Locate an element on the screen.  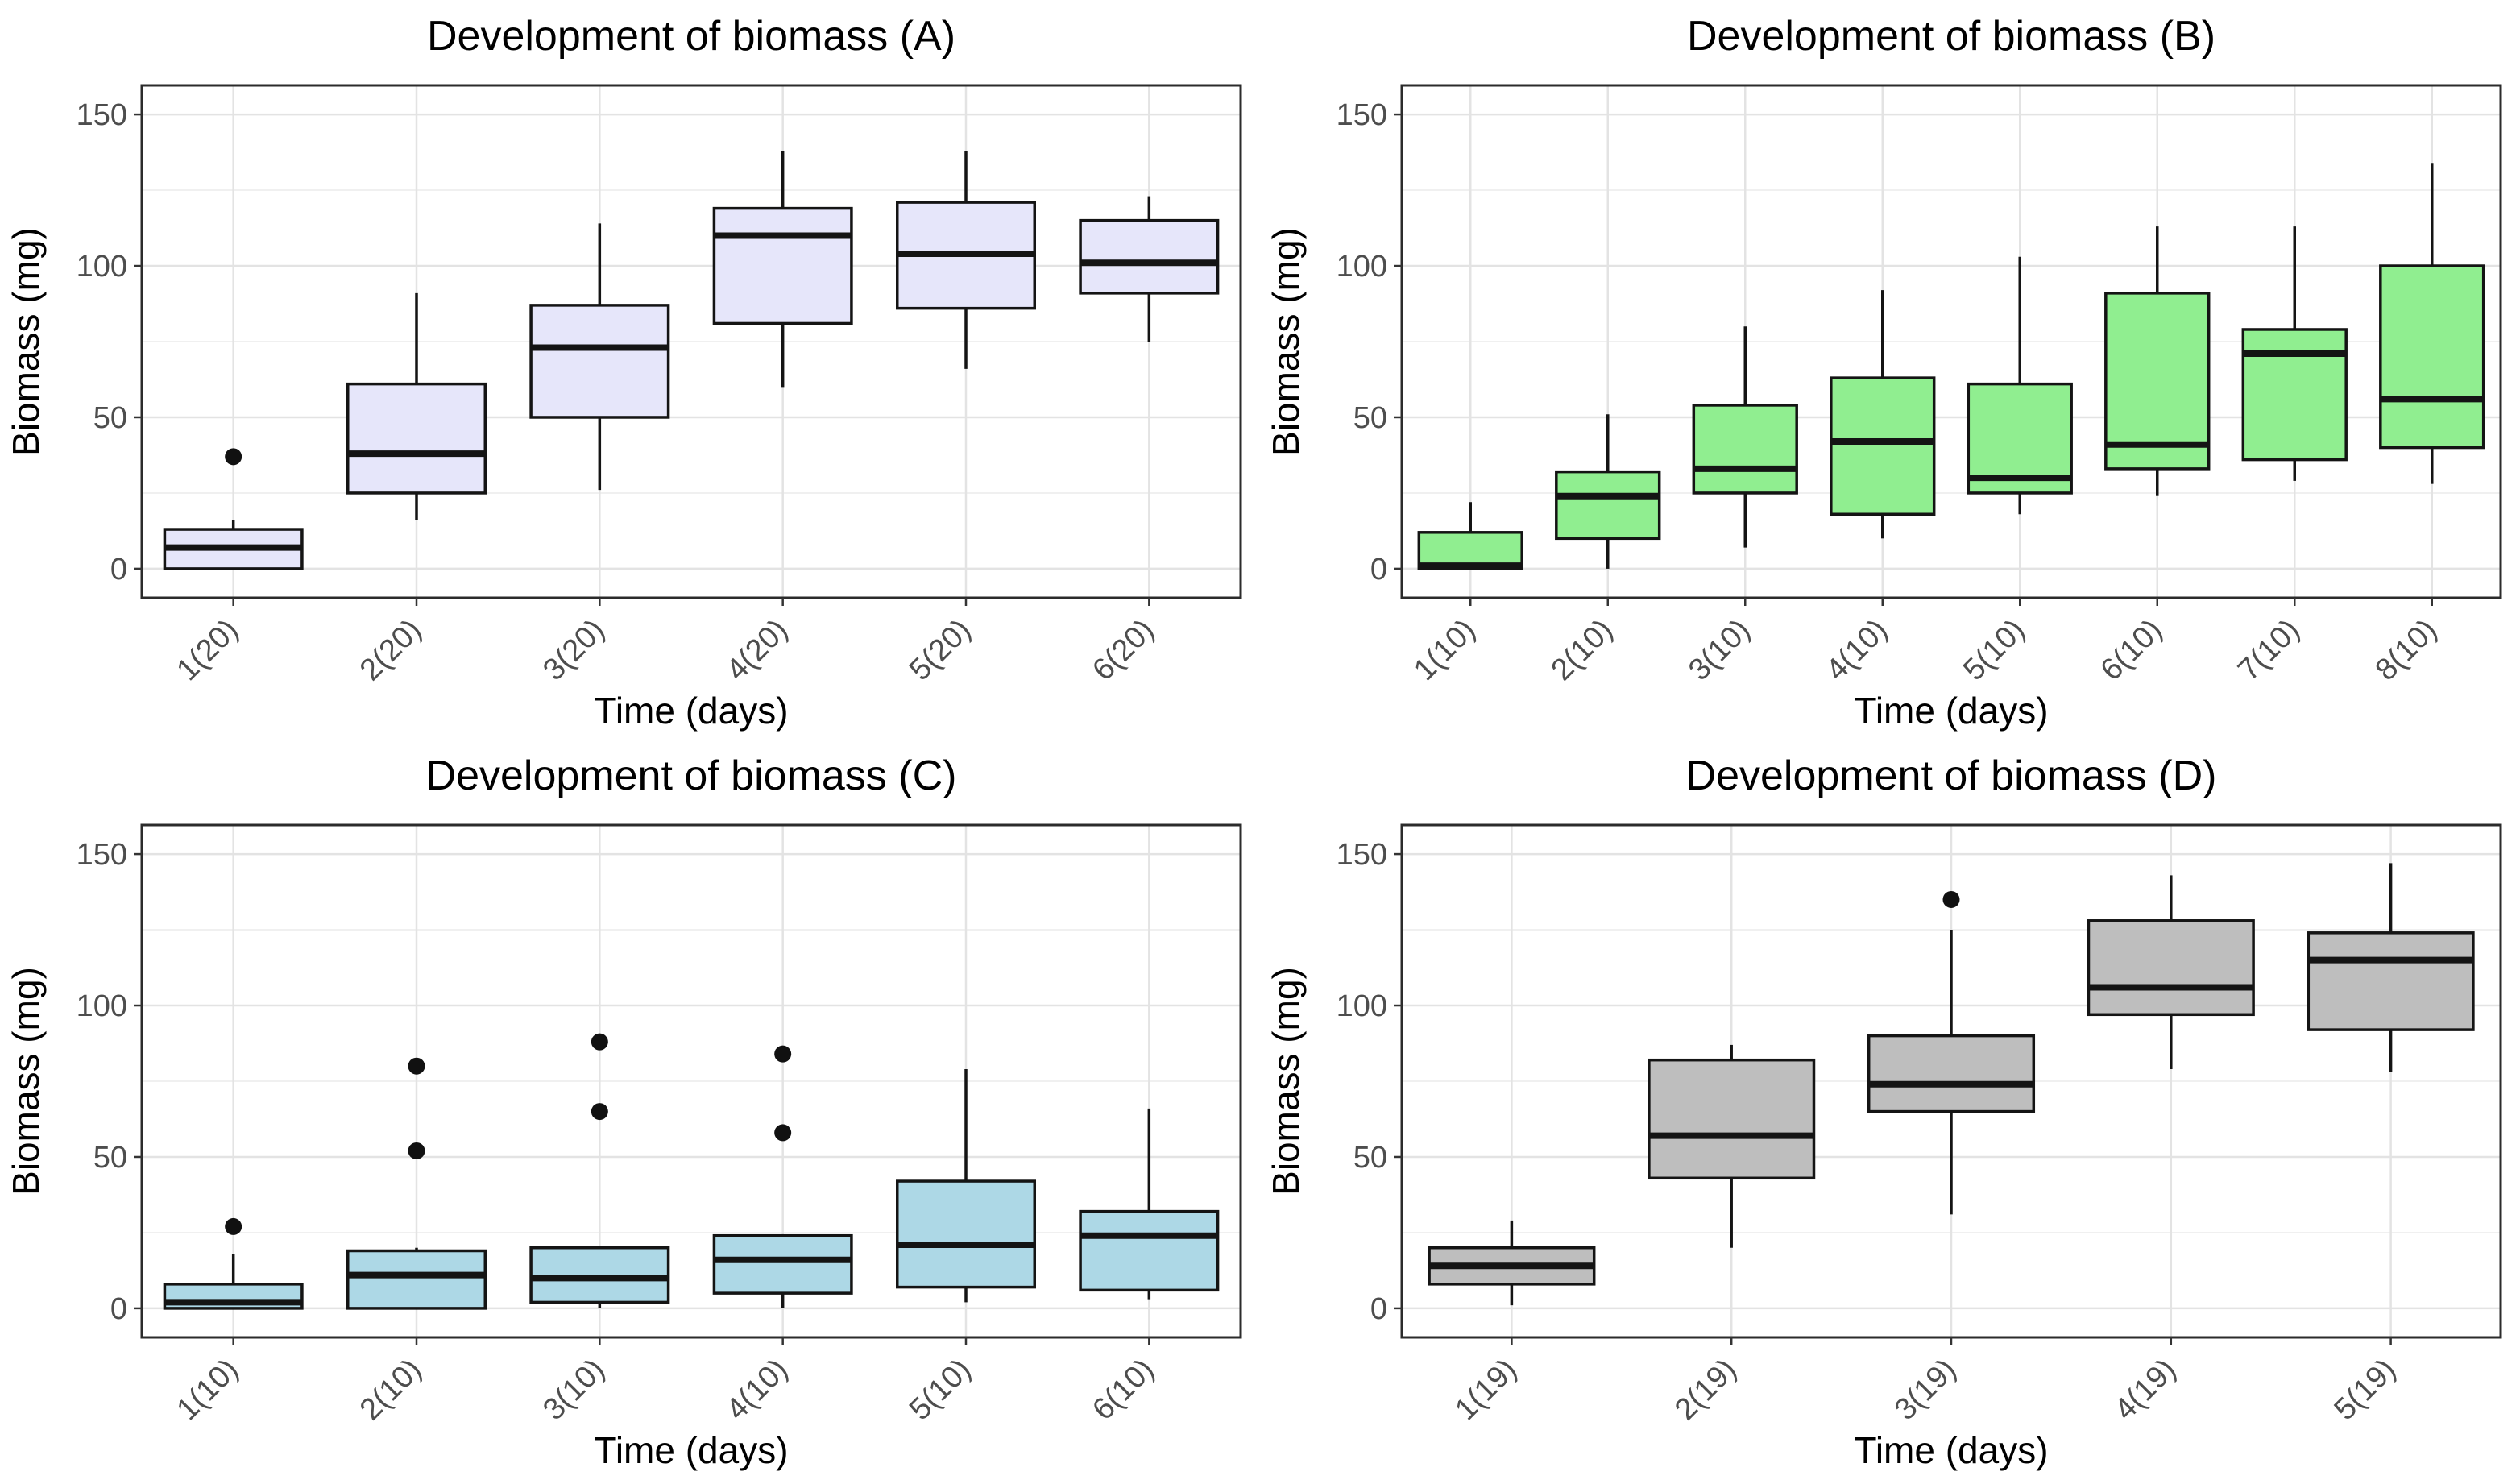
panel-title: Development of biomass (A) is located at coordinates (691, 36).